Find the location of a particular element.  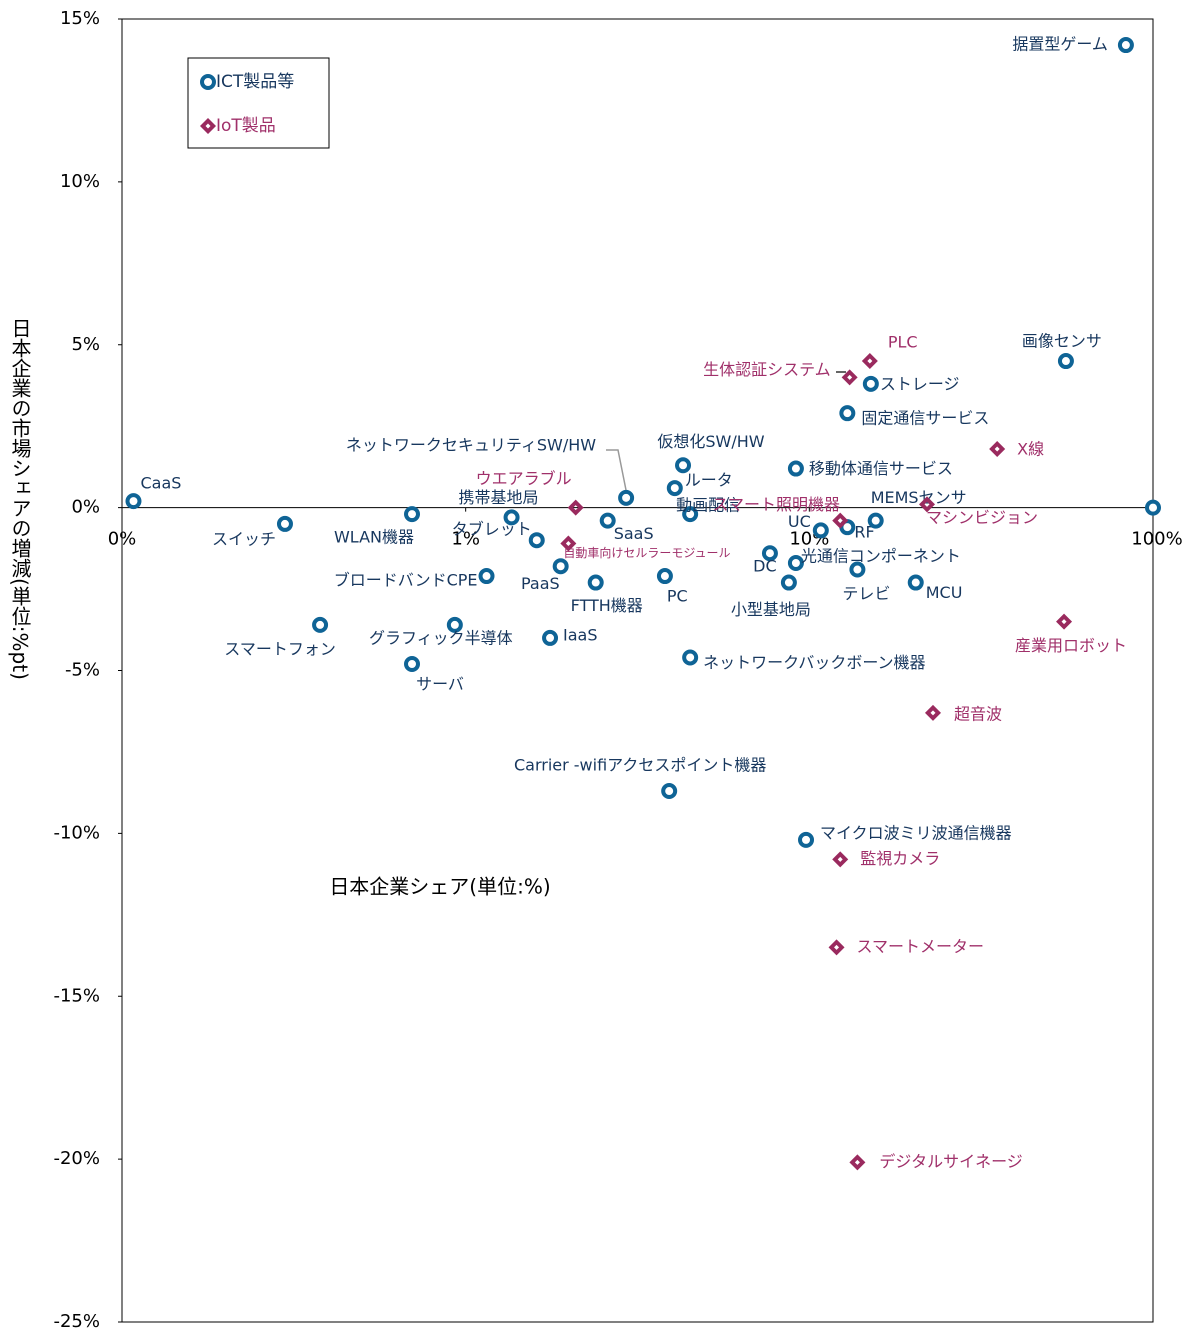

y-tick-label: -10% is located at coordinates (76, 832).